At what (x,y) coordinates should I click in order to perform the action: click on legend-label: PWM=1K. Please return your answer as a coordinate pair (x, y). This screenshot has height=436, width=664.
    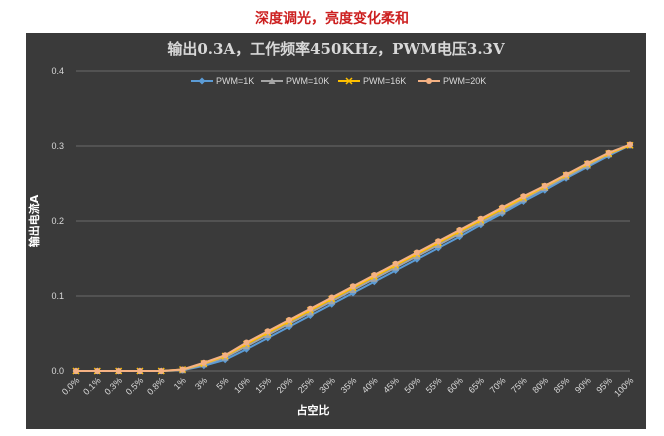
    Looking at the image, I should click on (235, 81).